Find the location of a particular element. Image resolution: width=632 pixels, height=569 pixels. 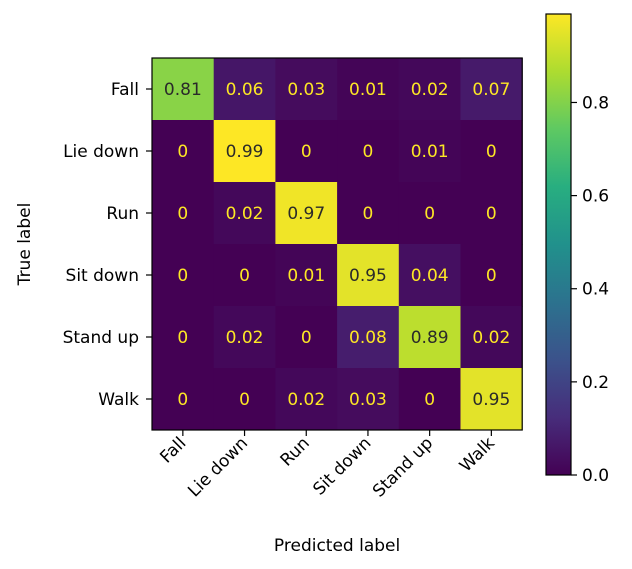

y-tick-label: Walk is located at coordinates (118, 400).